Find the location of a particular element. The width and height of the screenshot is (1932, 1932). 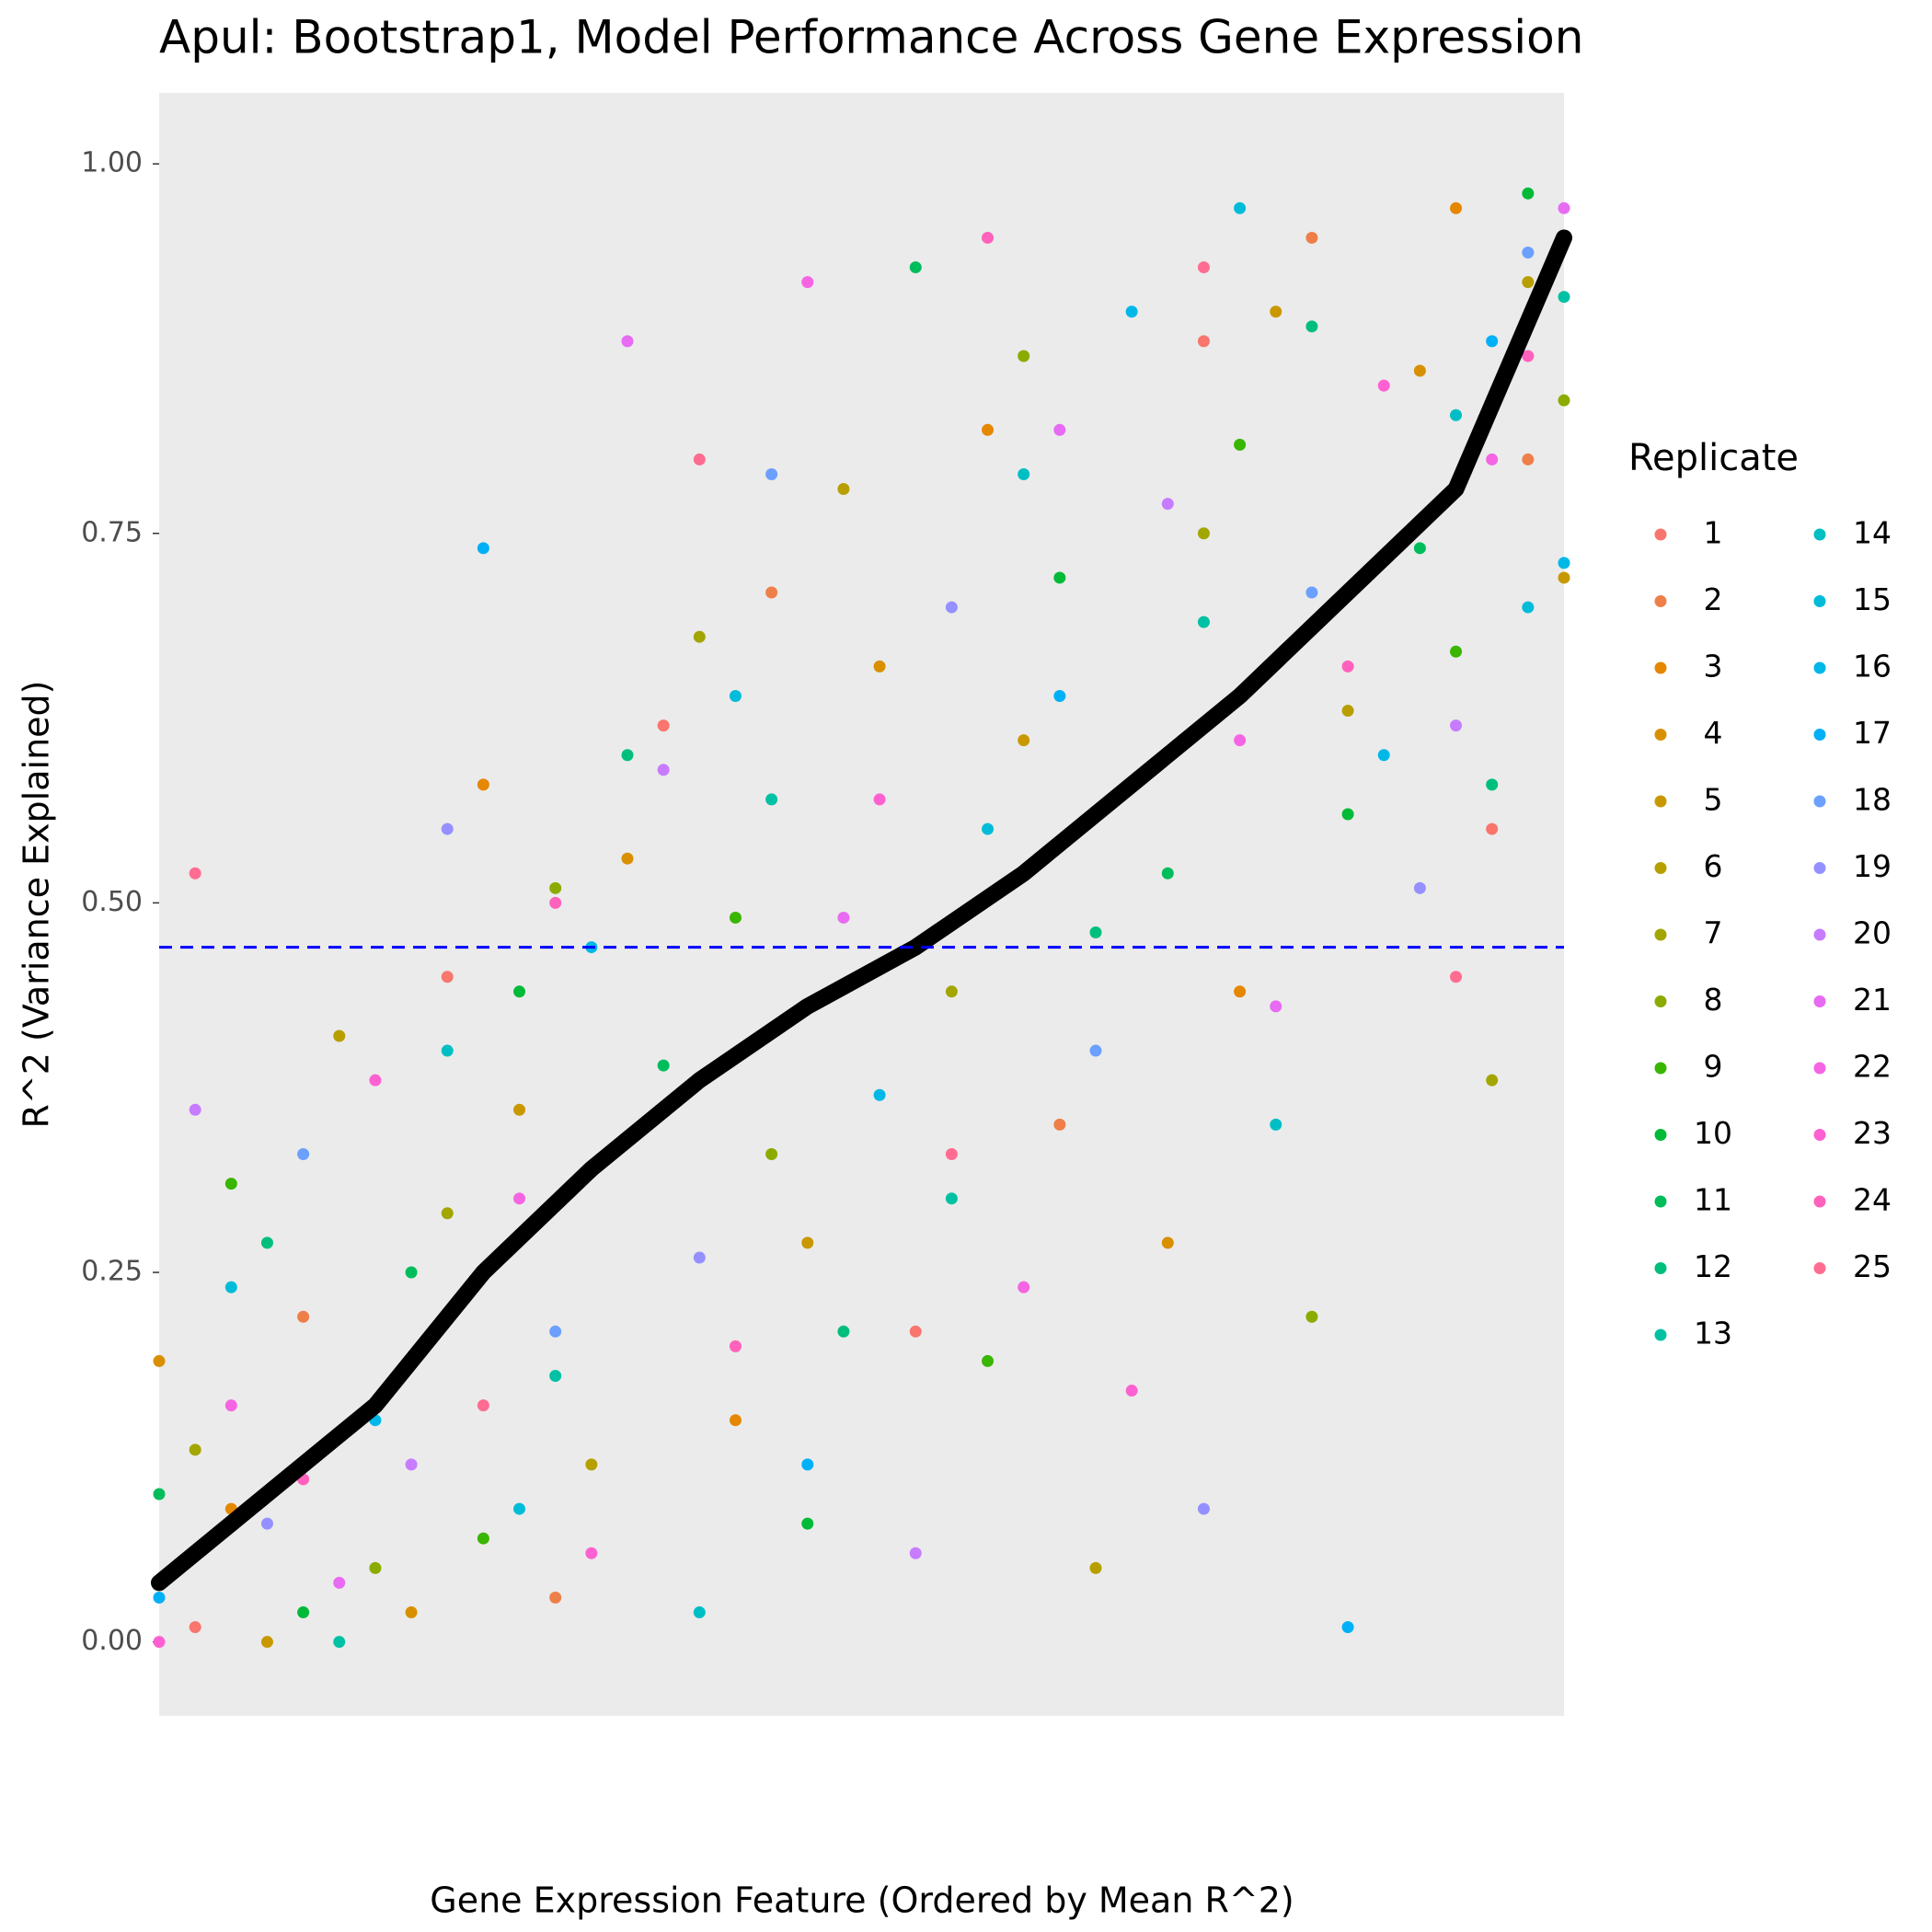

legend-label: 1 is located at coordinates (1713, 533).